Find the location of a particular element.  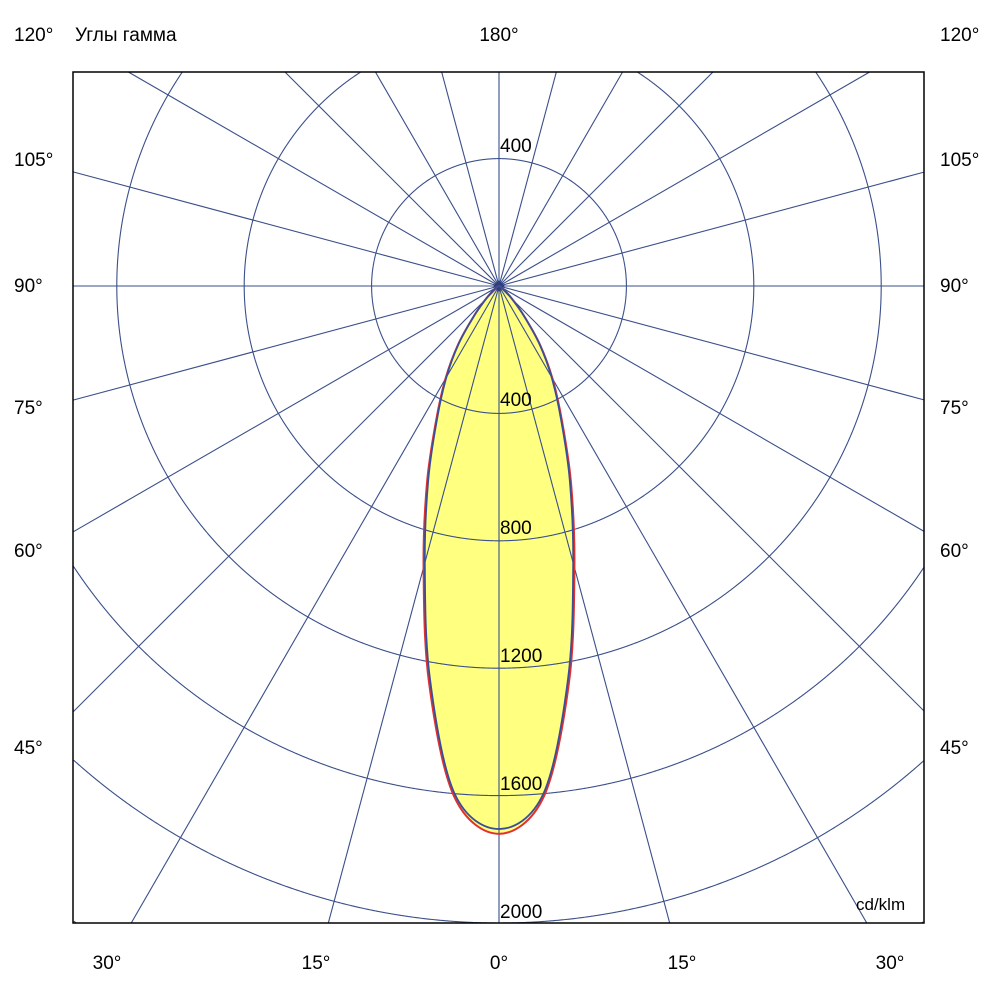

right-angle-label: 120° is located at coordinates (960, 35).